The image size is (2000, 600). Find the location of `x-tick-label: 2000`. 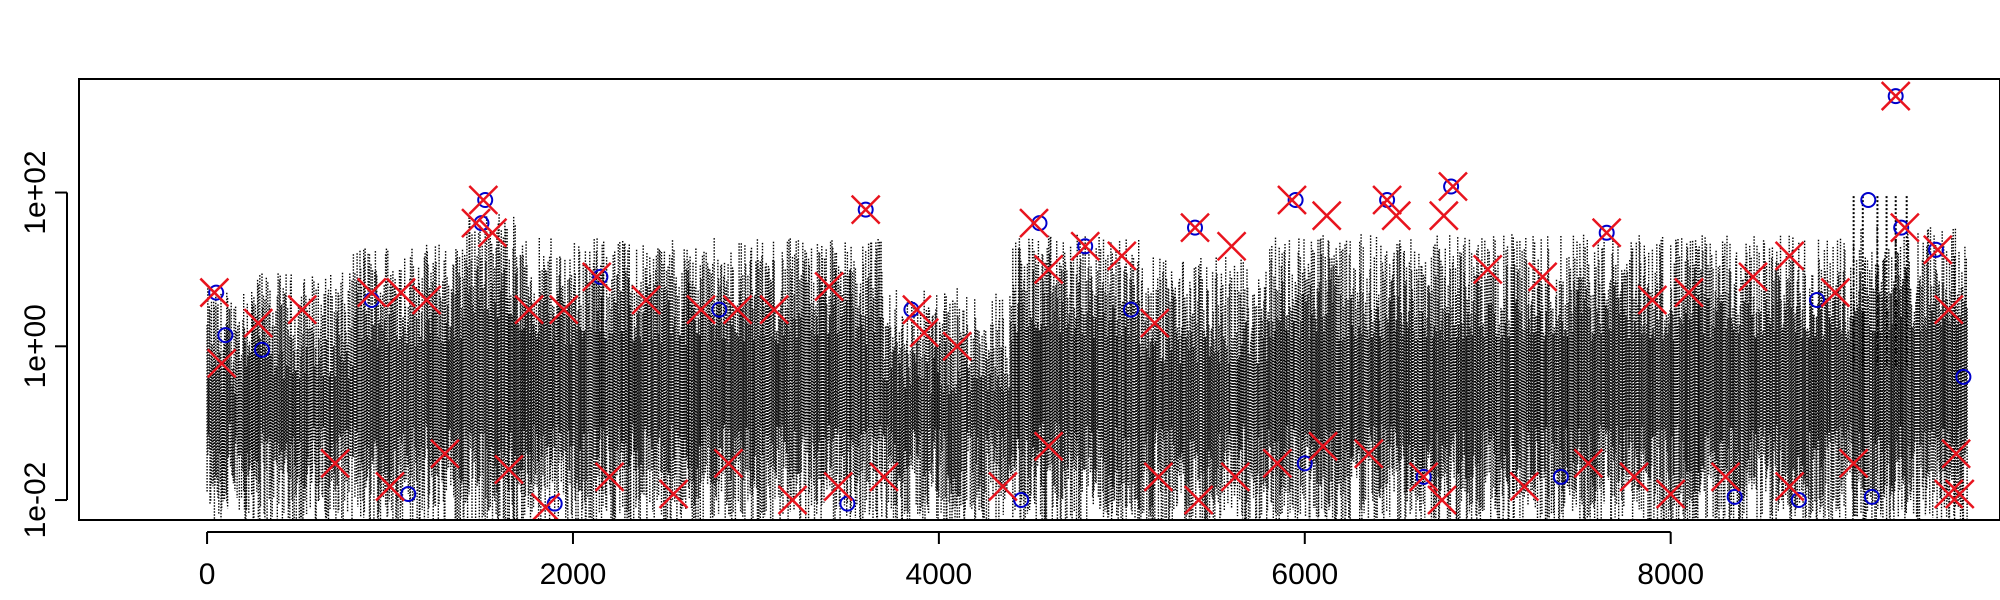

x-tick-label: 2000 is located at coordinates (573, 574).